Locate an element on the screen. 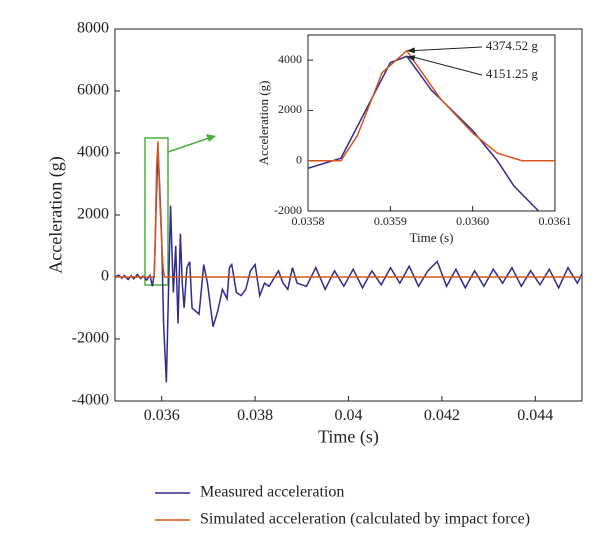 Image resolution: width=600 pixels, height=551 pixels. x-tick-label: 0.042 is located at coordinates (442, 415).